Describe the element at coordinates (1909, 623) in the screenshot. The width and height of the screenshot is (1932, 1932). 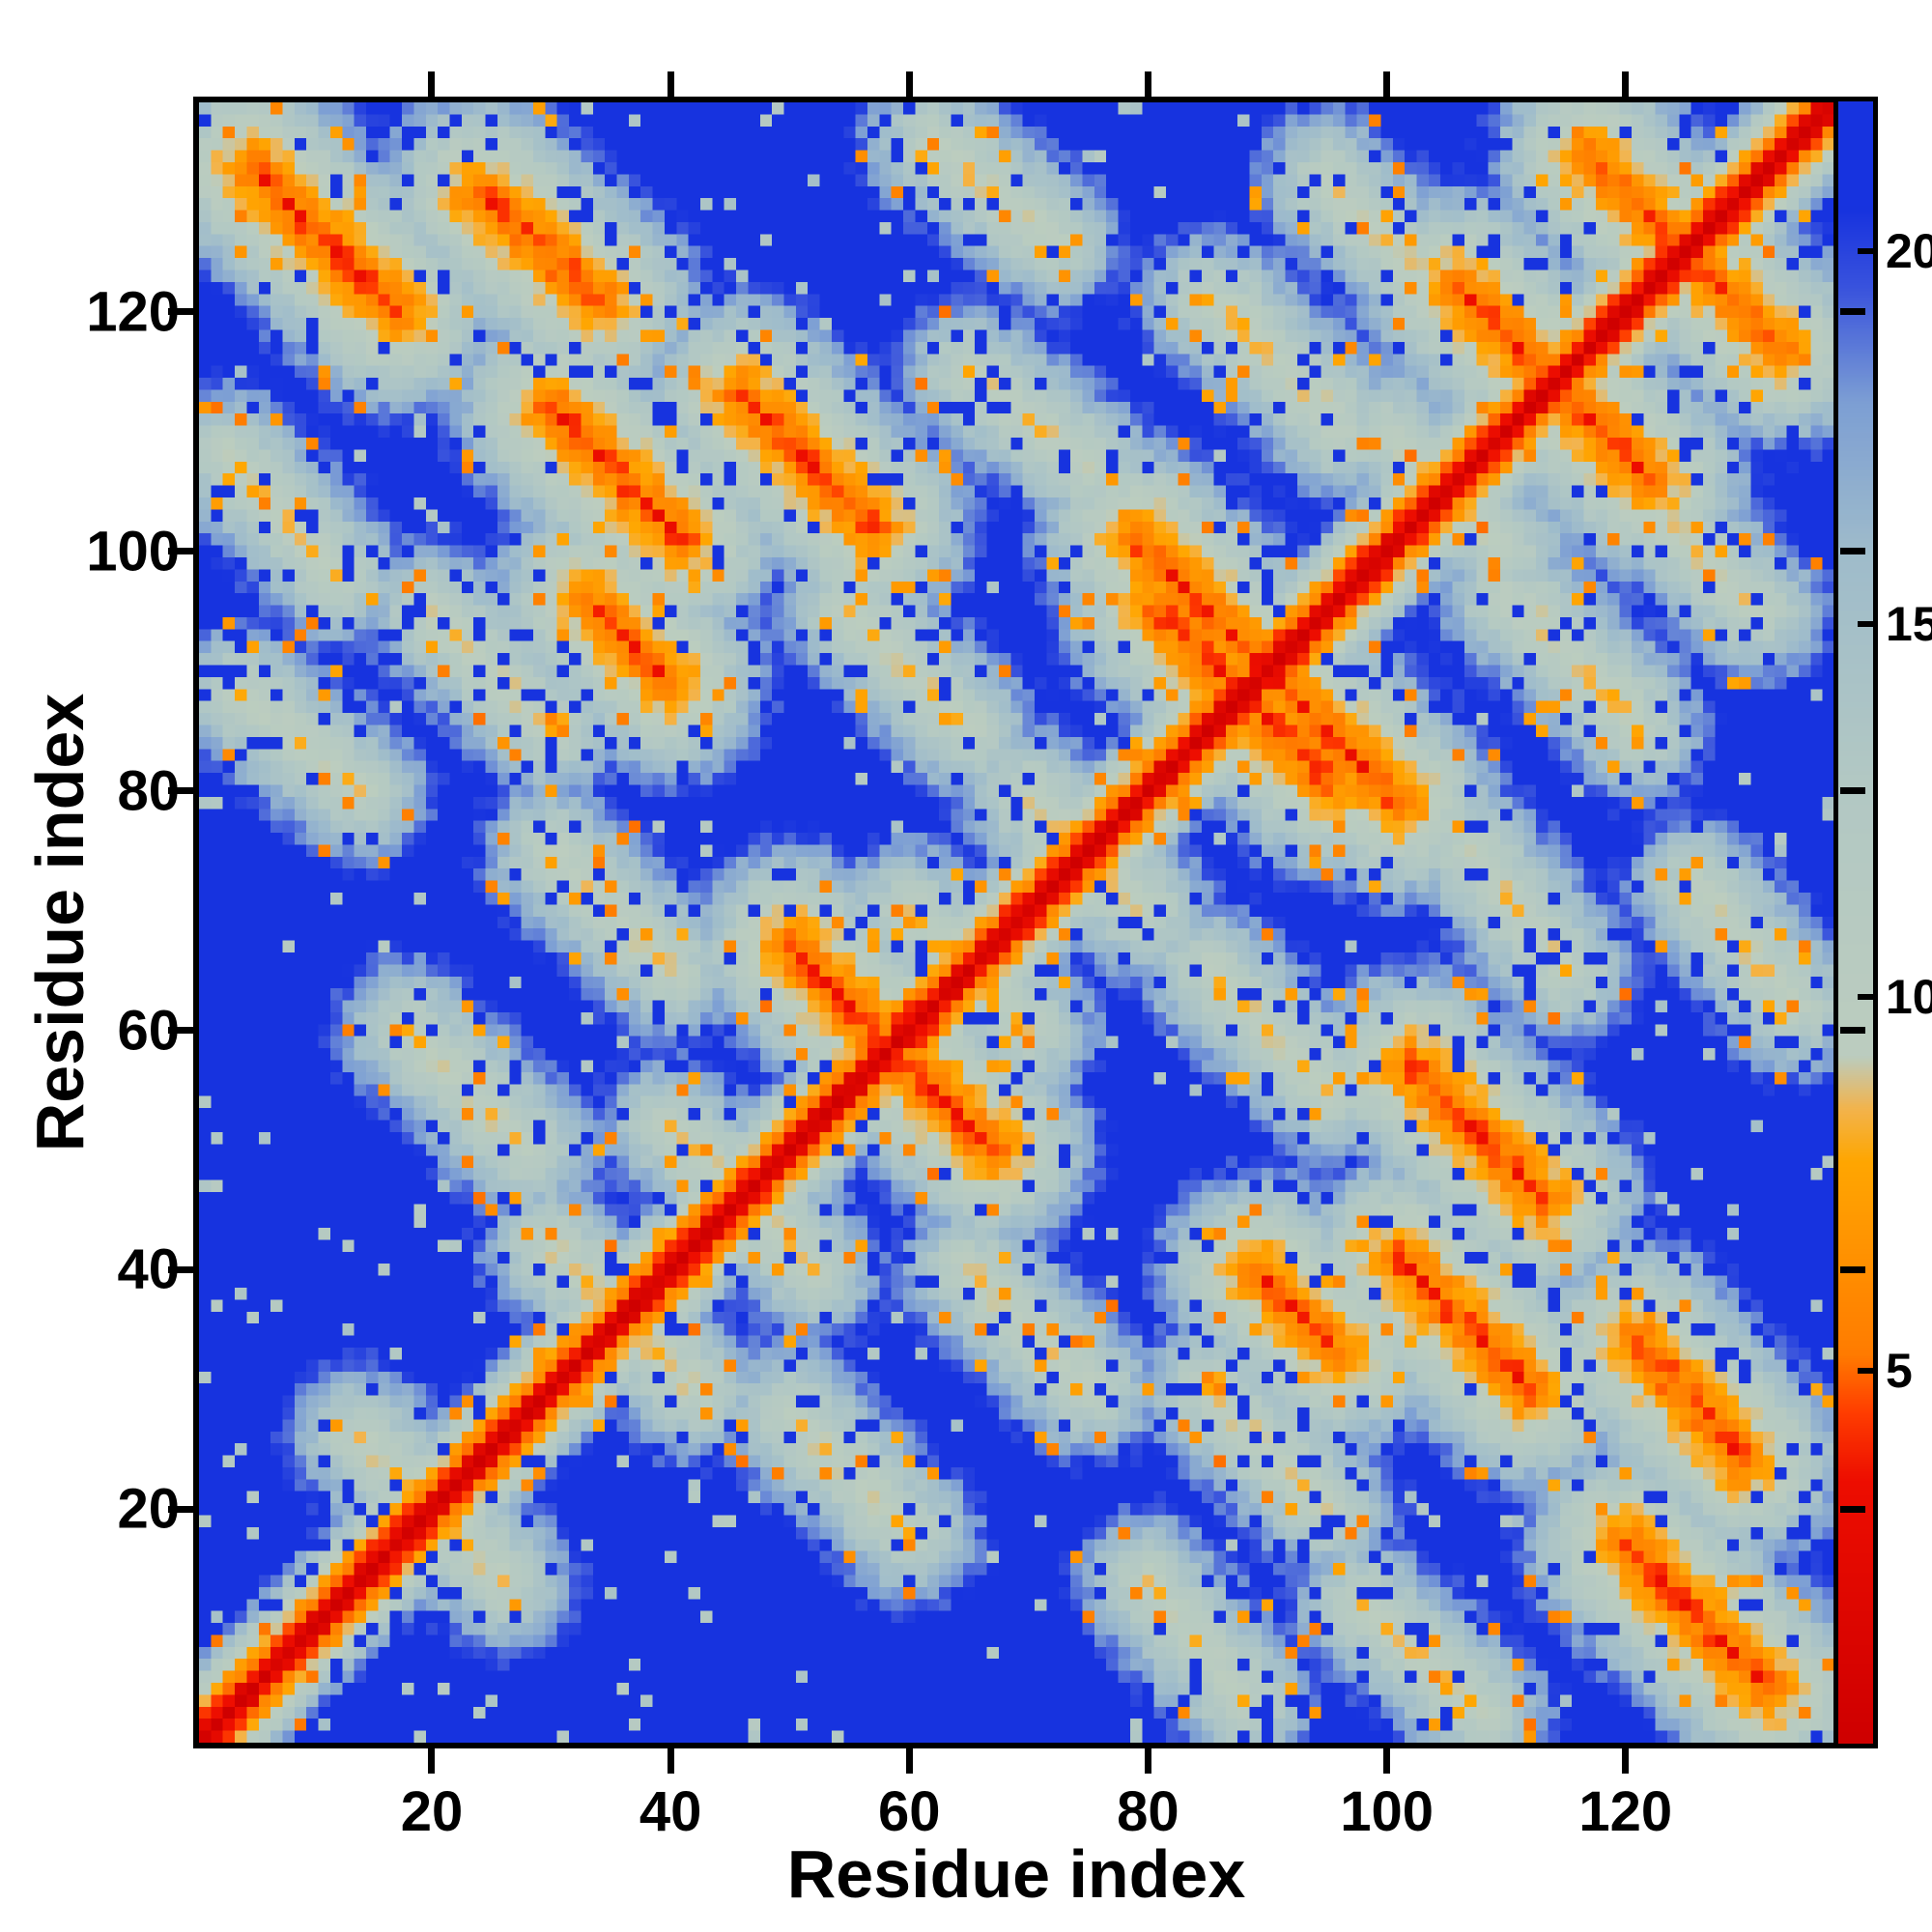
I see `colorbar-tick-label: 15` at that location.